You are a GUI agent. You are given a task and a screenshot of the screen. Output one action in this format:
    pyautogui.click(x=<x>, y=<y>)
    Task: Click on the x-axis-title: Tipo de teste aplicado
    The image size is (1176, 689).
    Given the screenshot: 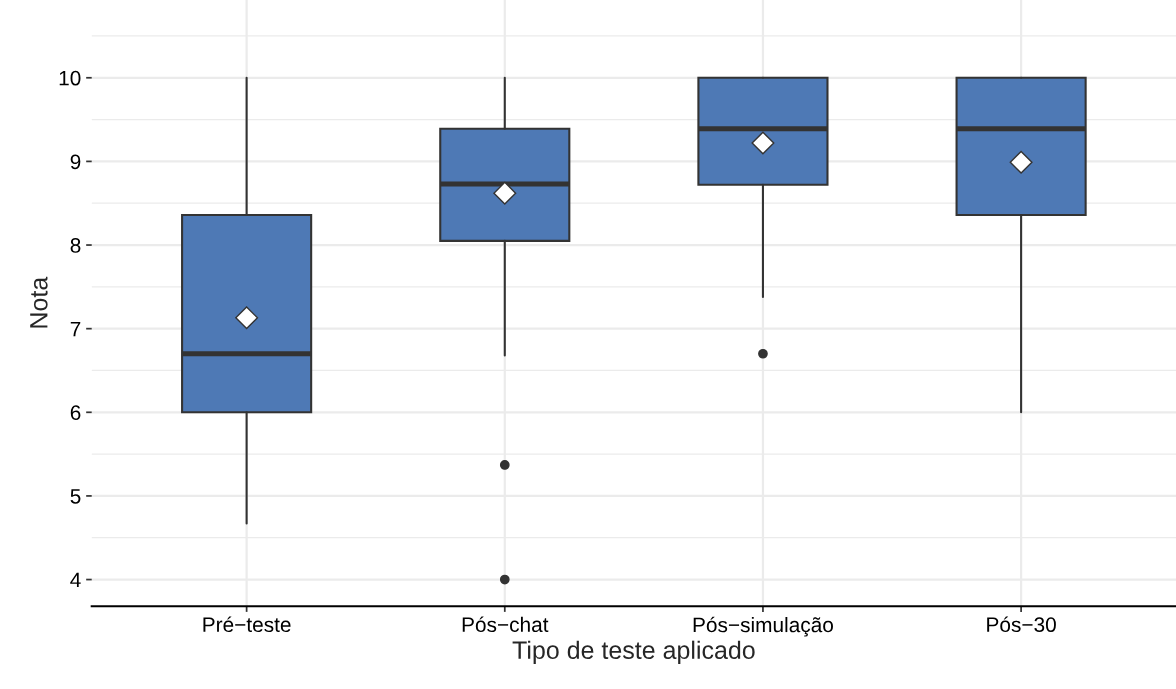 What is the action you would take?
    pyautogui.click(x=633, y=652)
    